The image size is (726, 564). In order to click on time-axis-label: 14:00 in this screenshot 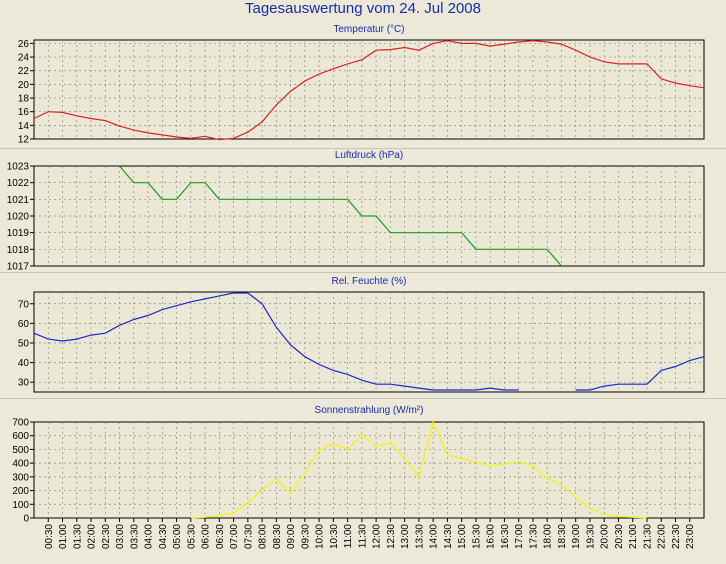, I will do `click(434, 536)`.